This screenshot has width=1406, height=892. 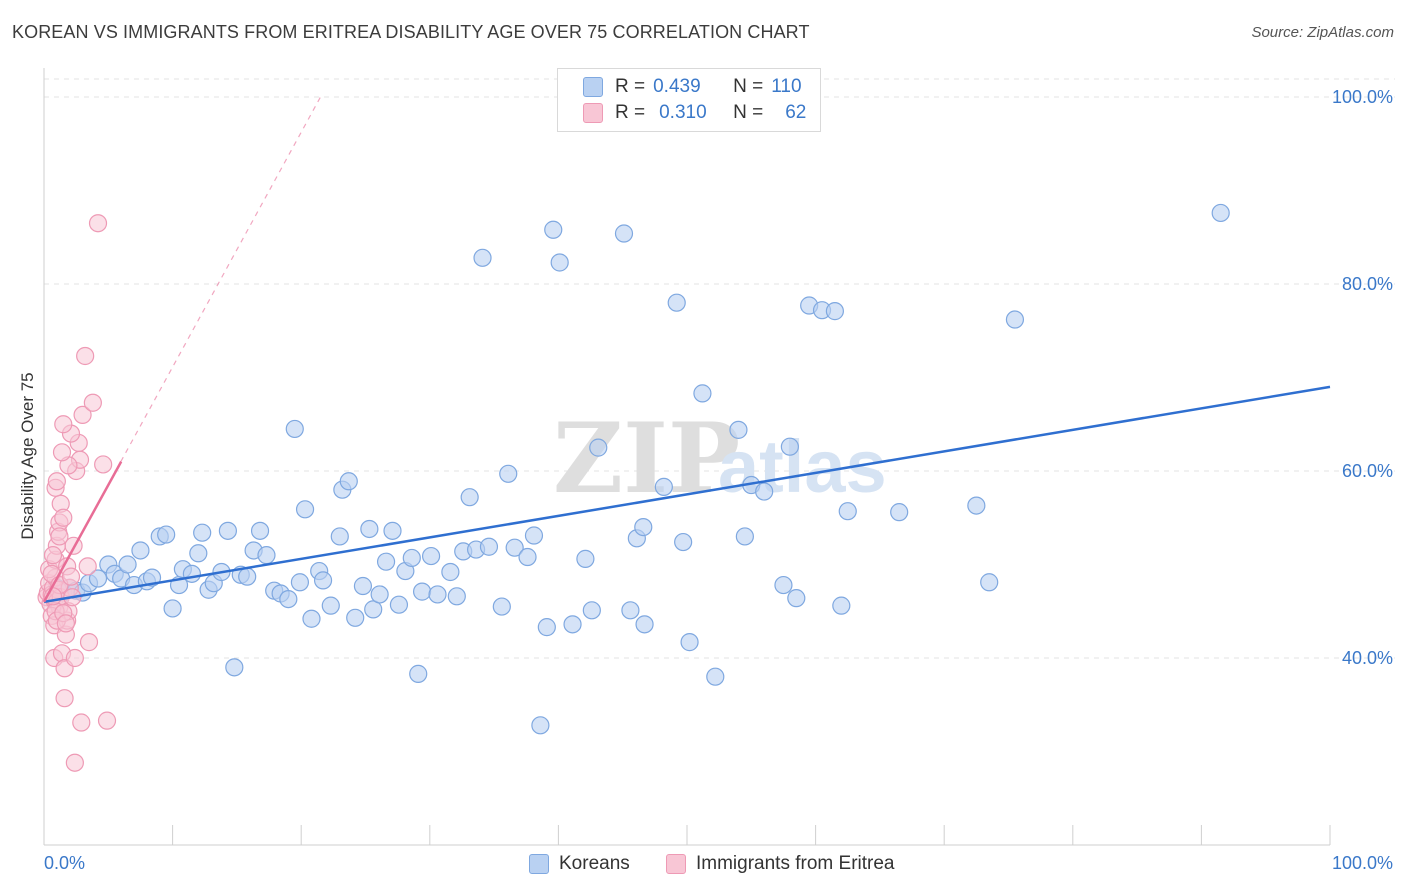 I want to click on legend-row-eritrea: R = 0.310 N = 62, so click(x=694, y=113).